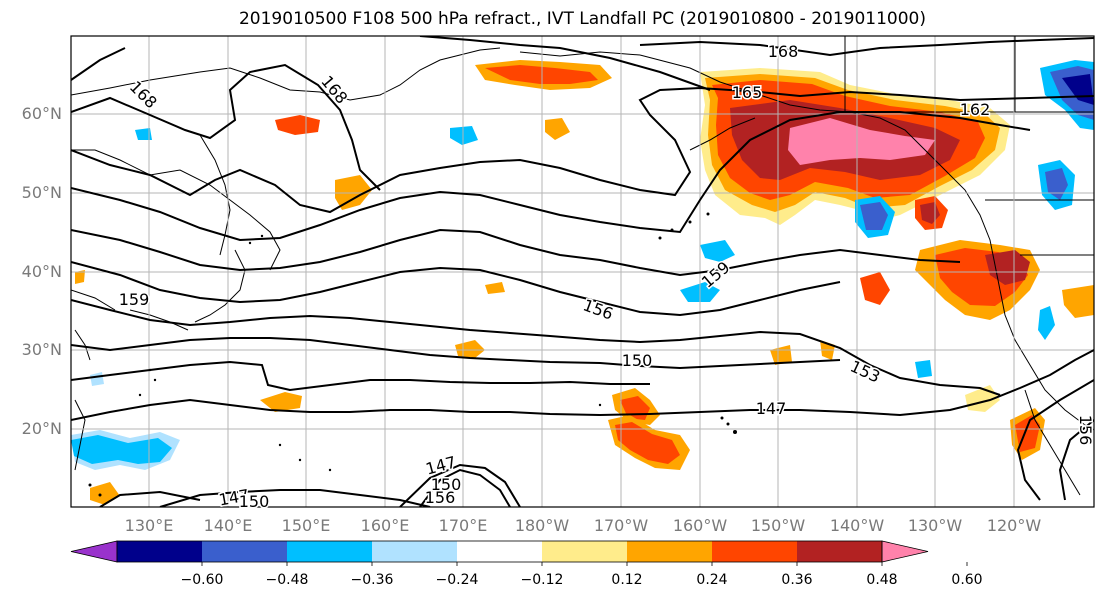 The image size is (1105, 601). What do you see at coordinates (463, 525) in the screenshot?
I see `lon-label: 170°E` at bounding box center [463, 525].